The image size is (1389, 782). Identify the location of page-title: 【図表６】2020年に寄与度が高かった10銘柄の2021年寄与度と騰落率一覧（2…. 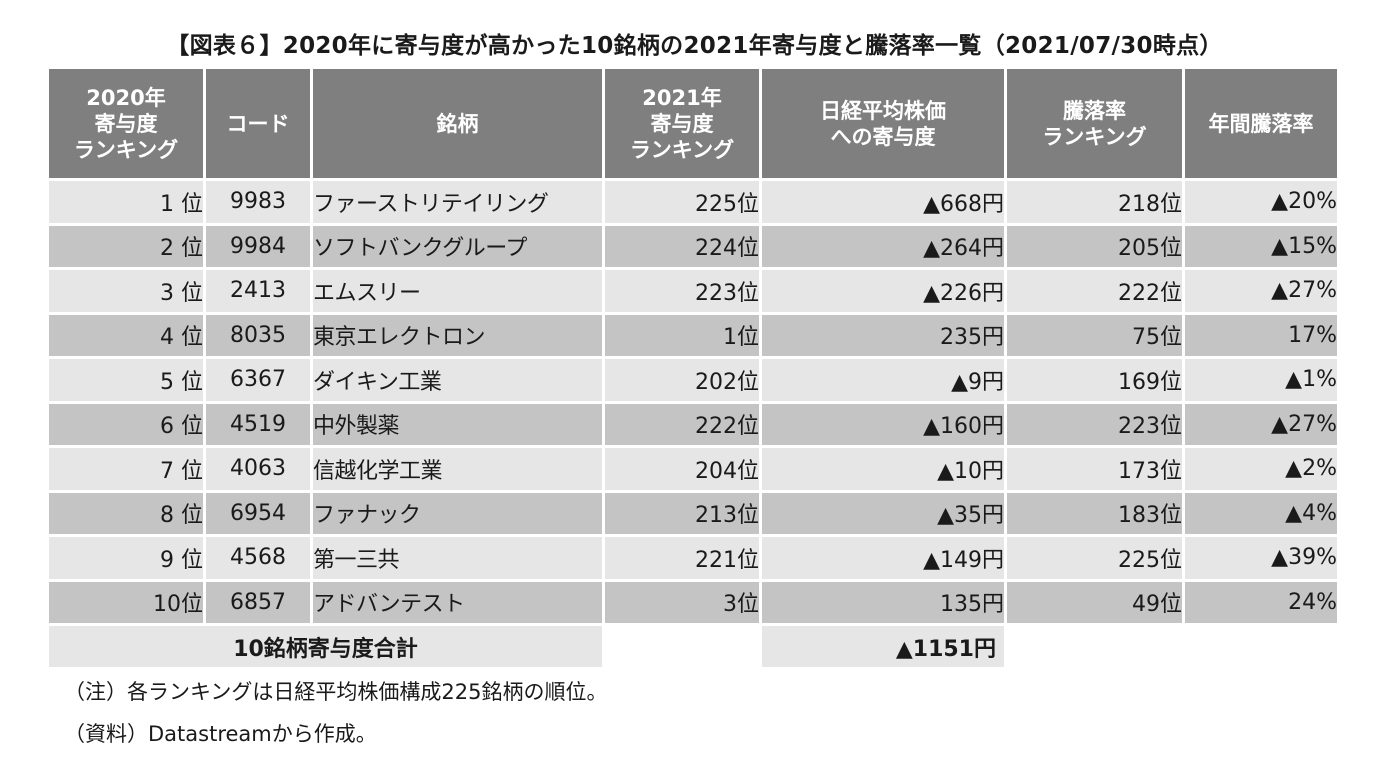
(694, 46).